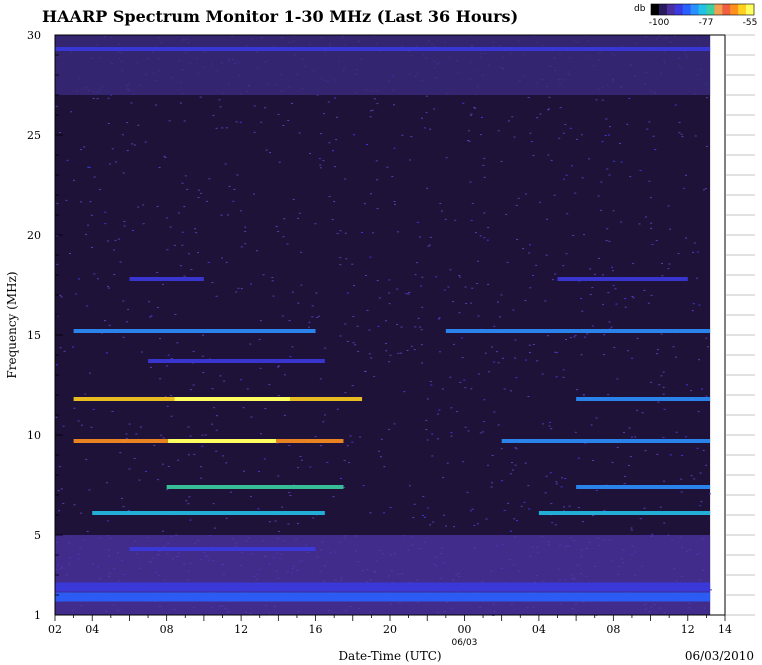  Describe the element at coordinates (241, 629) in the screenshot. I see `x-tick-label: 12` at that location.